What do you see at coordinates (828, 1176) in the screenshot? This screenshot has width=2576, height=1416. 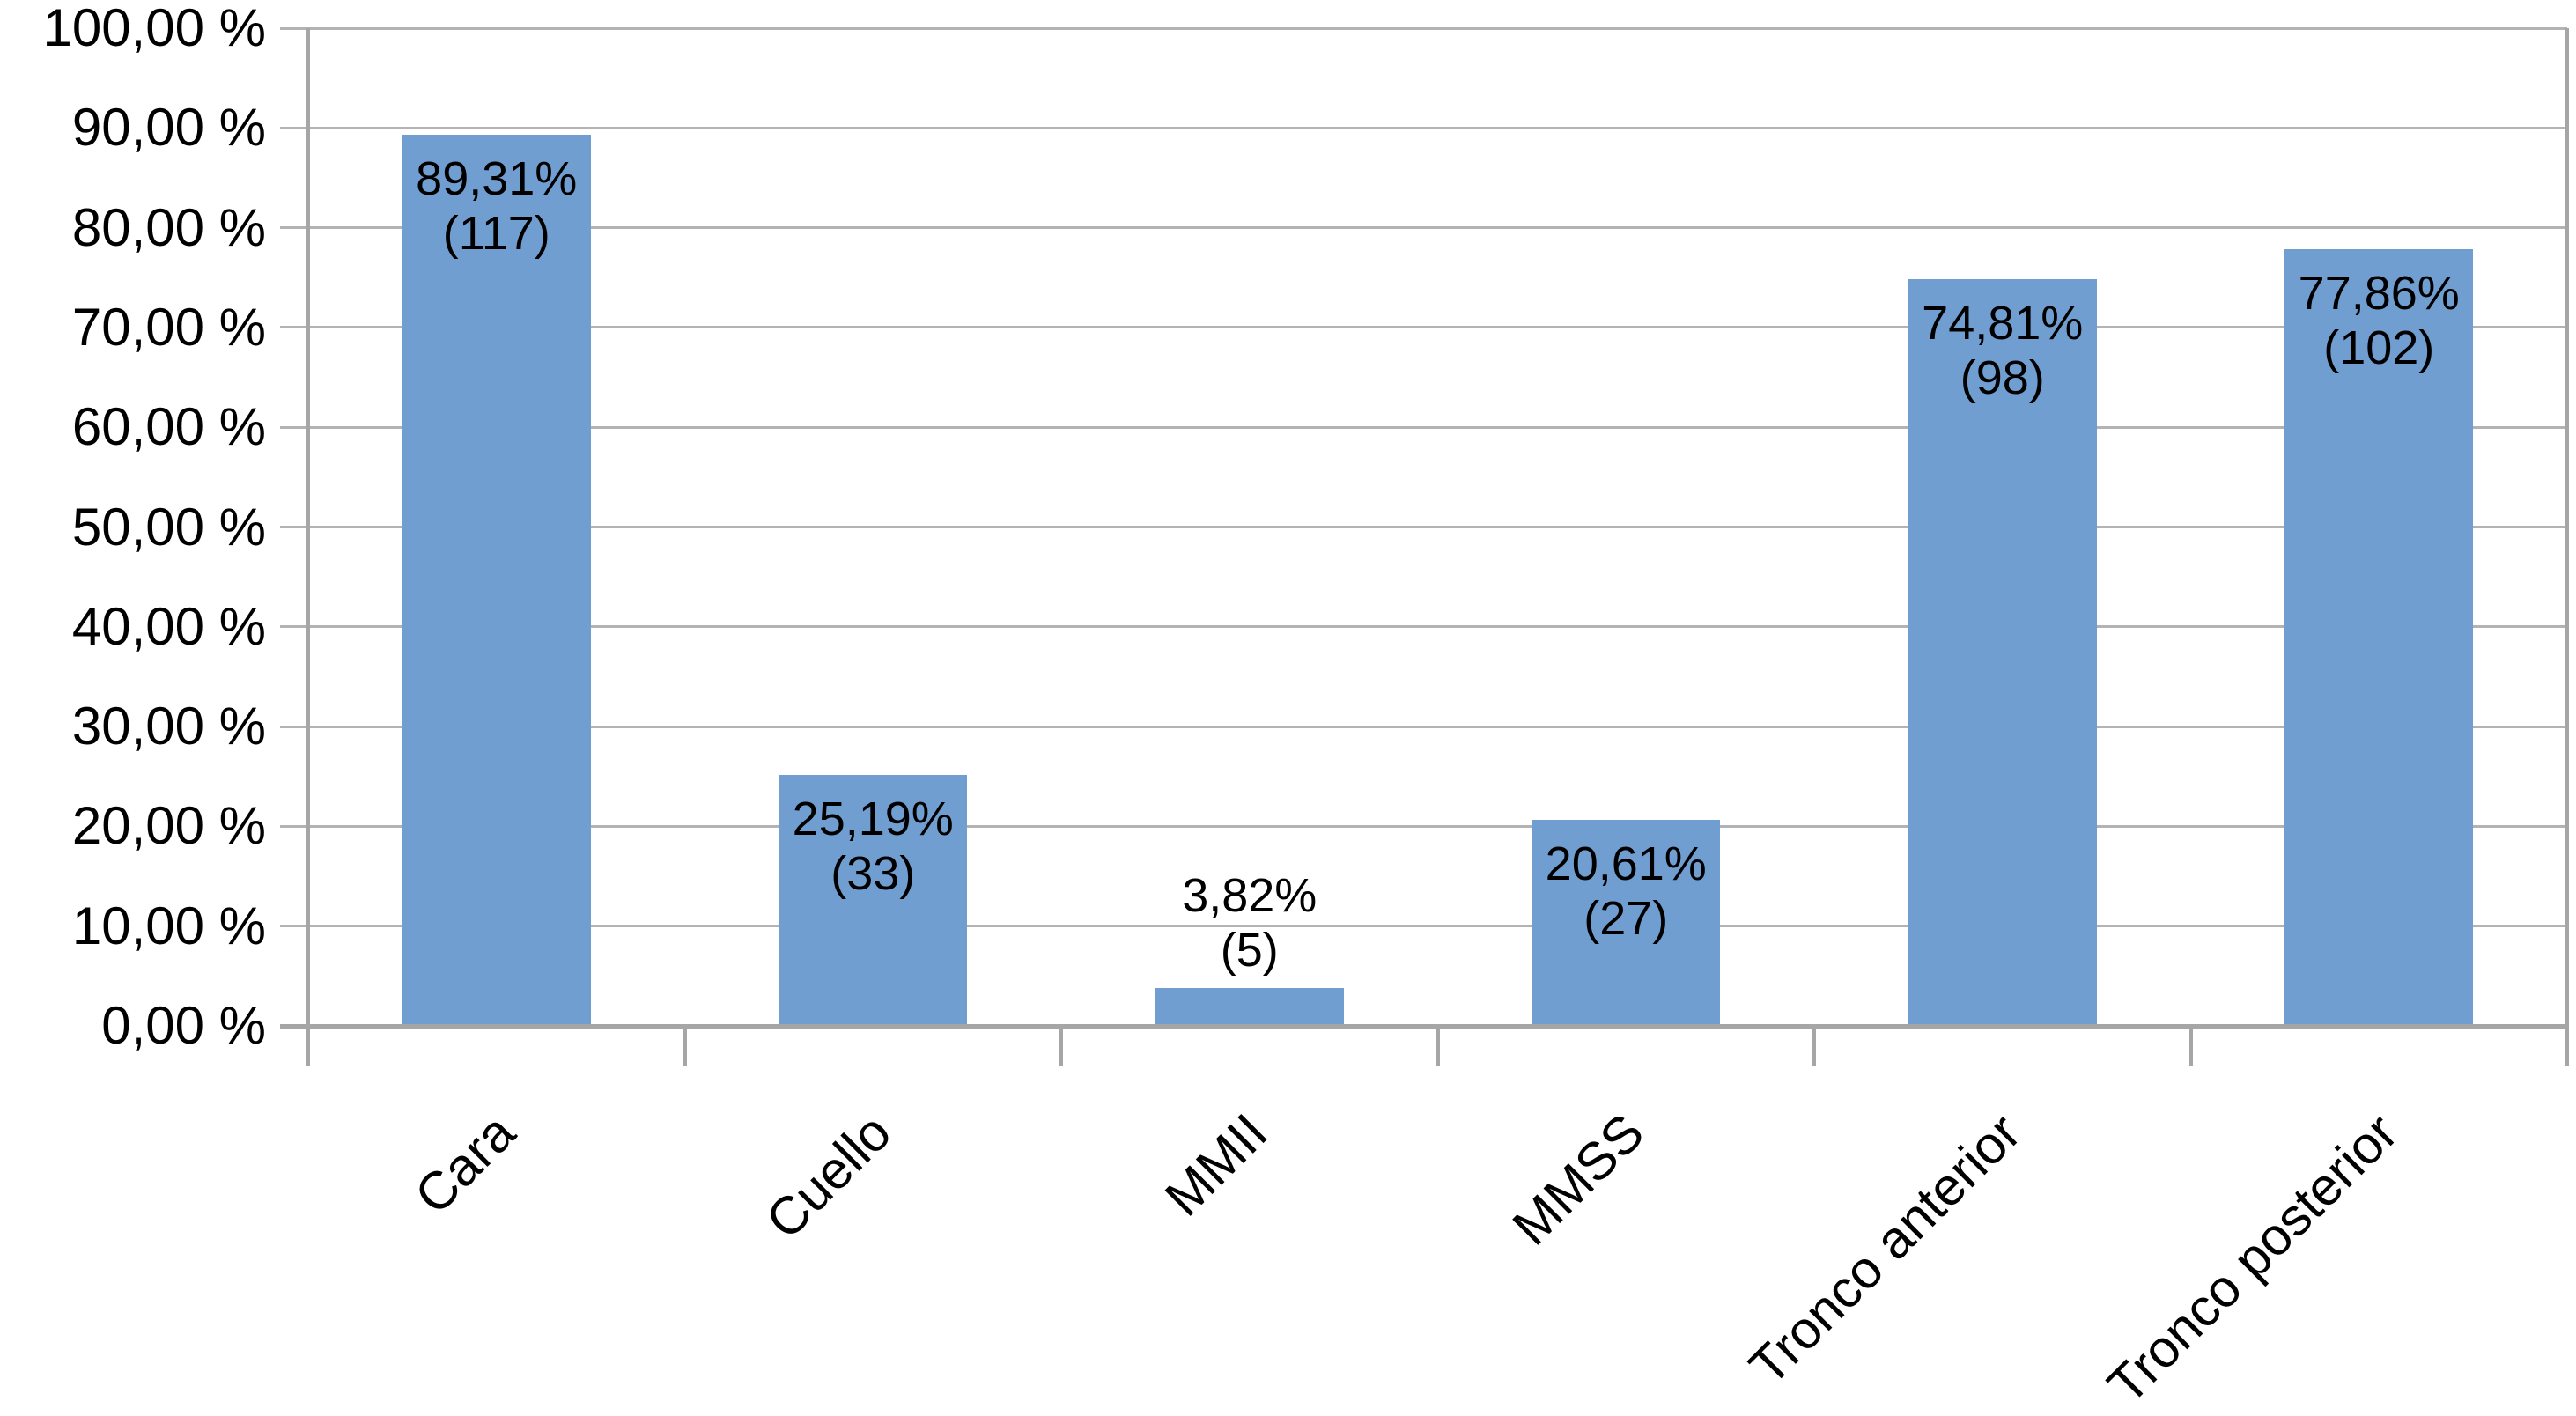 I see `x-axis-category-label-cuello: Cuello` at bounding box center [828, 1176].